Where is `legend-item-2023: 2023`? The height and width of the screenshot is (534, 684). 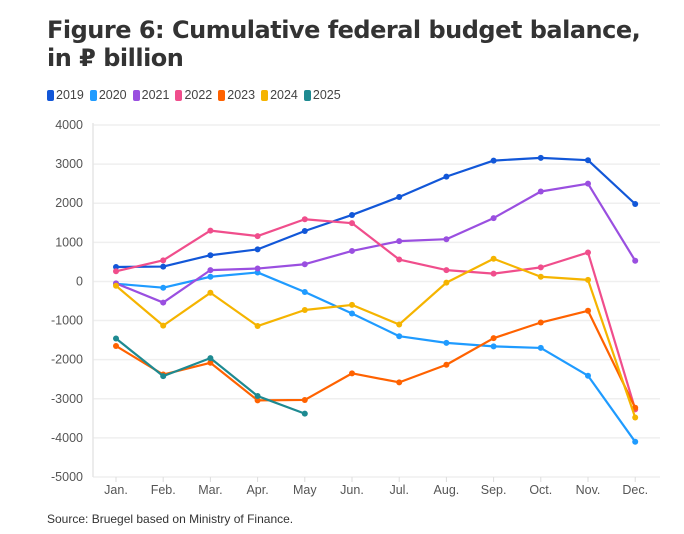
legend-item-2023: 2023 is located at coordinates (236, 95).